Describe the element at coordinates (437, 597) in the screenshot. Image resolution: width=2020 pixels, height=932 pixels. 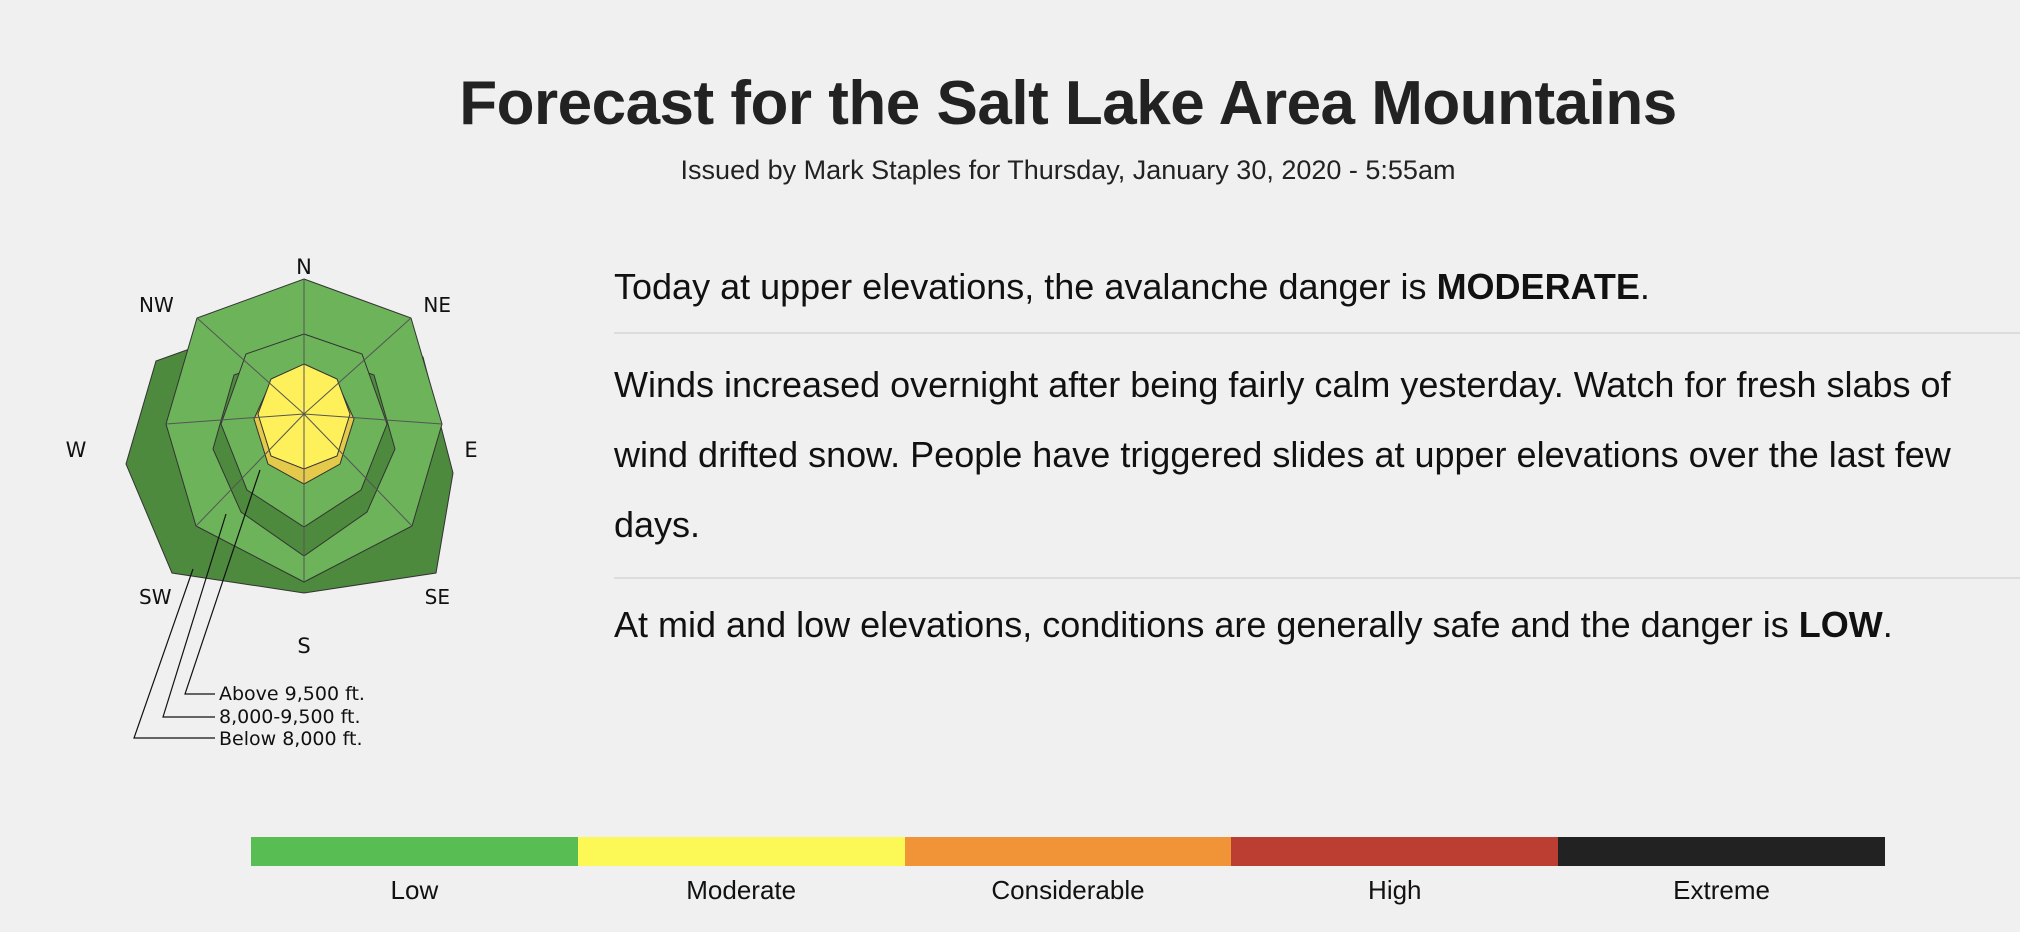
I see `compass-se: SE` at that location.